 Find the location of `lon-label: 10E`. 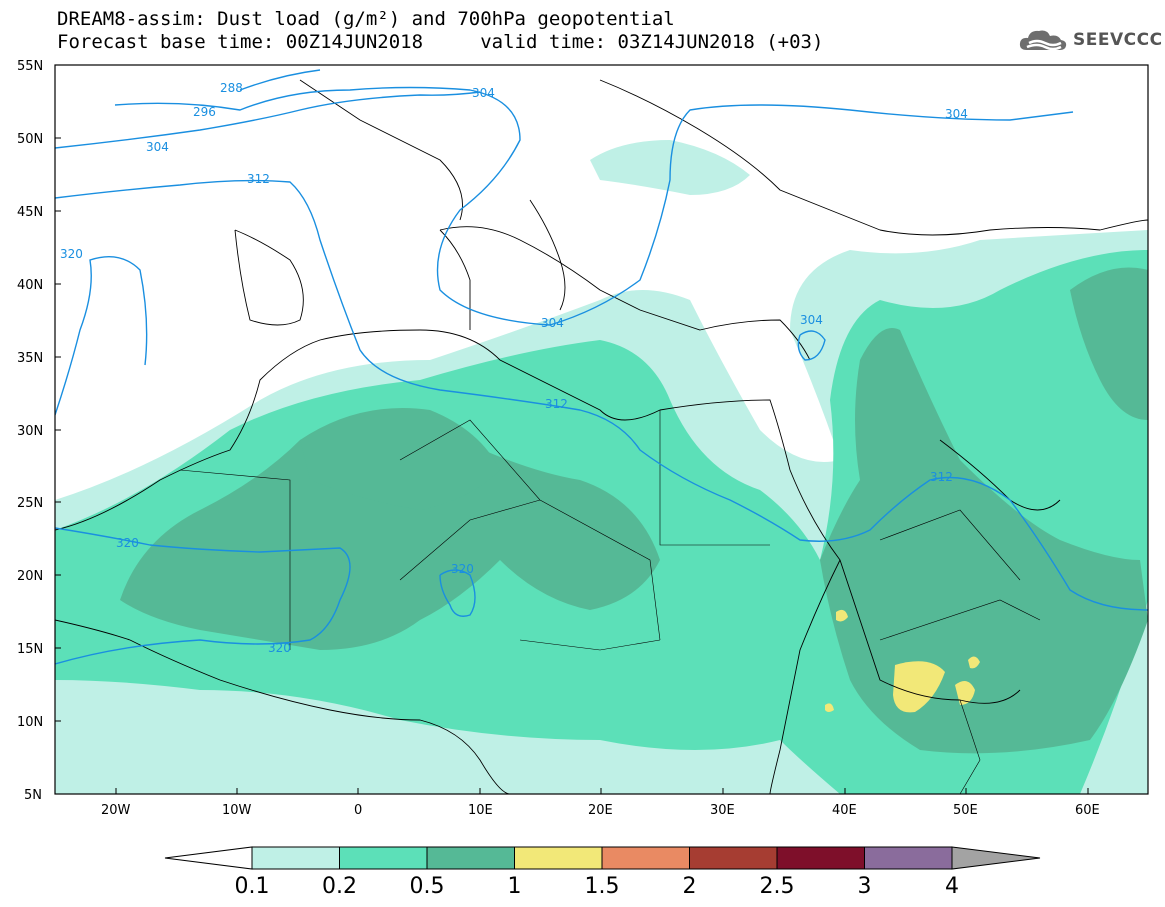

lon-label: 10E is located at coordinates (480, 810).